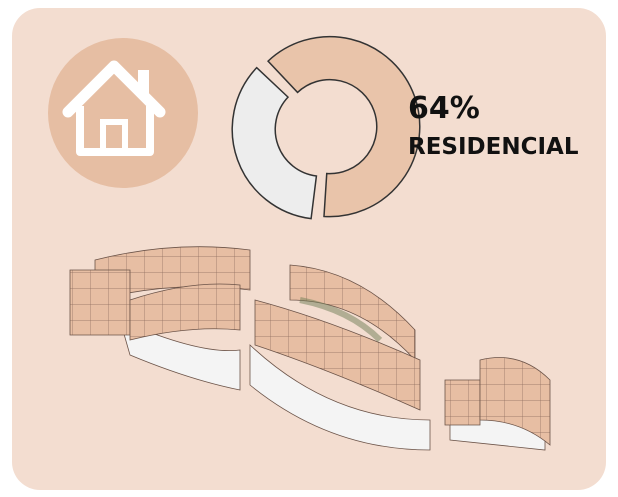 The image size is (618, 497). I want to click on category-label: RESIDENCIAL, so click(493, 147).